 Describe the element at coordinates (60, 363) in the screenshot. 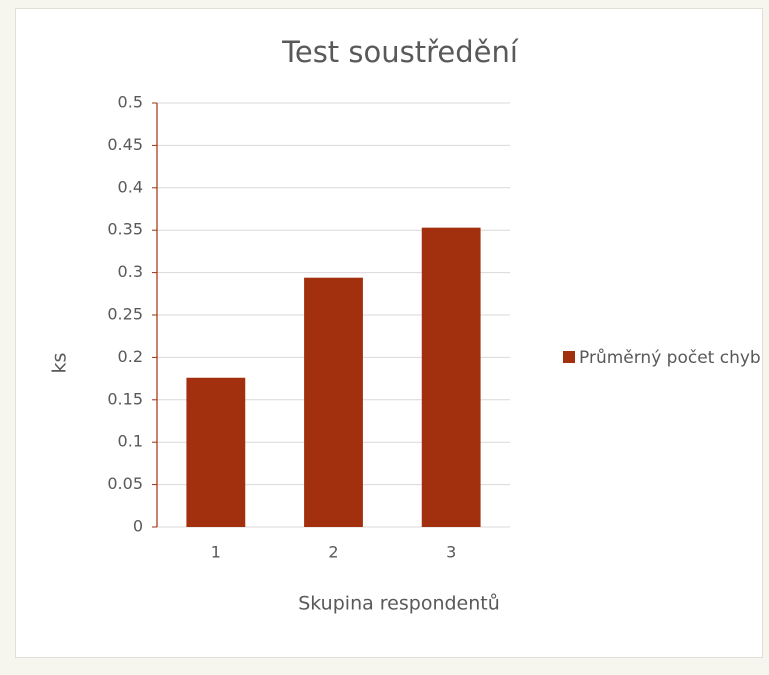

I see `y-axis-label: ks` at that location.